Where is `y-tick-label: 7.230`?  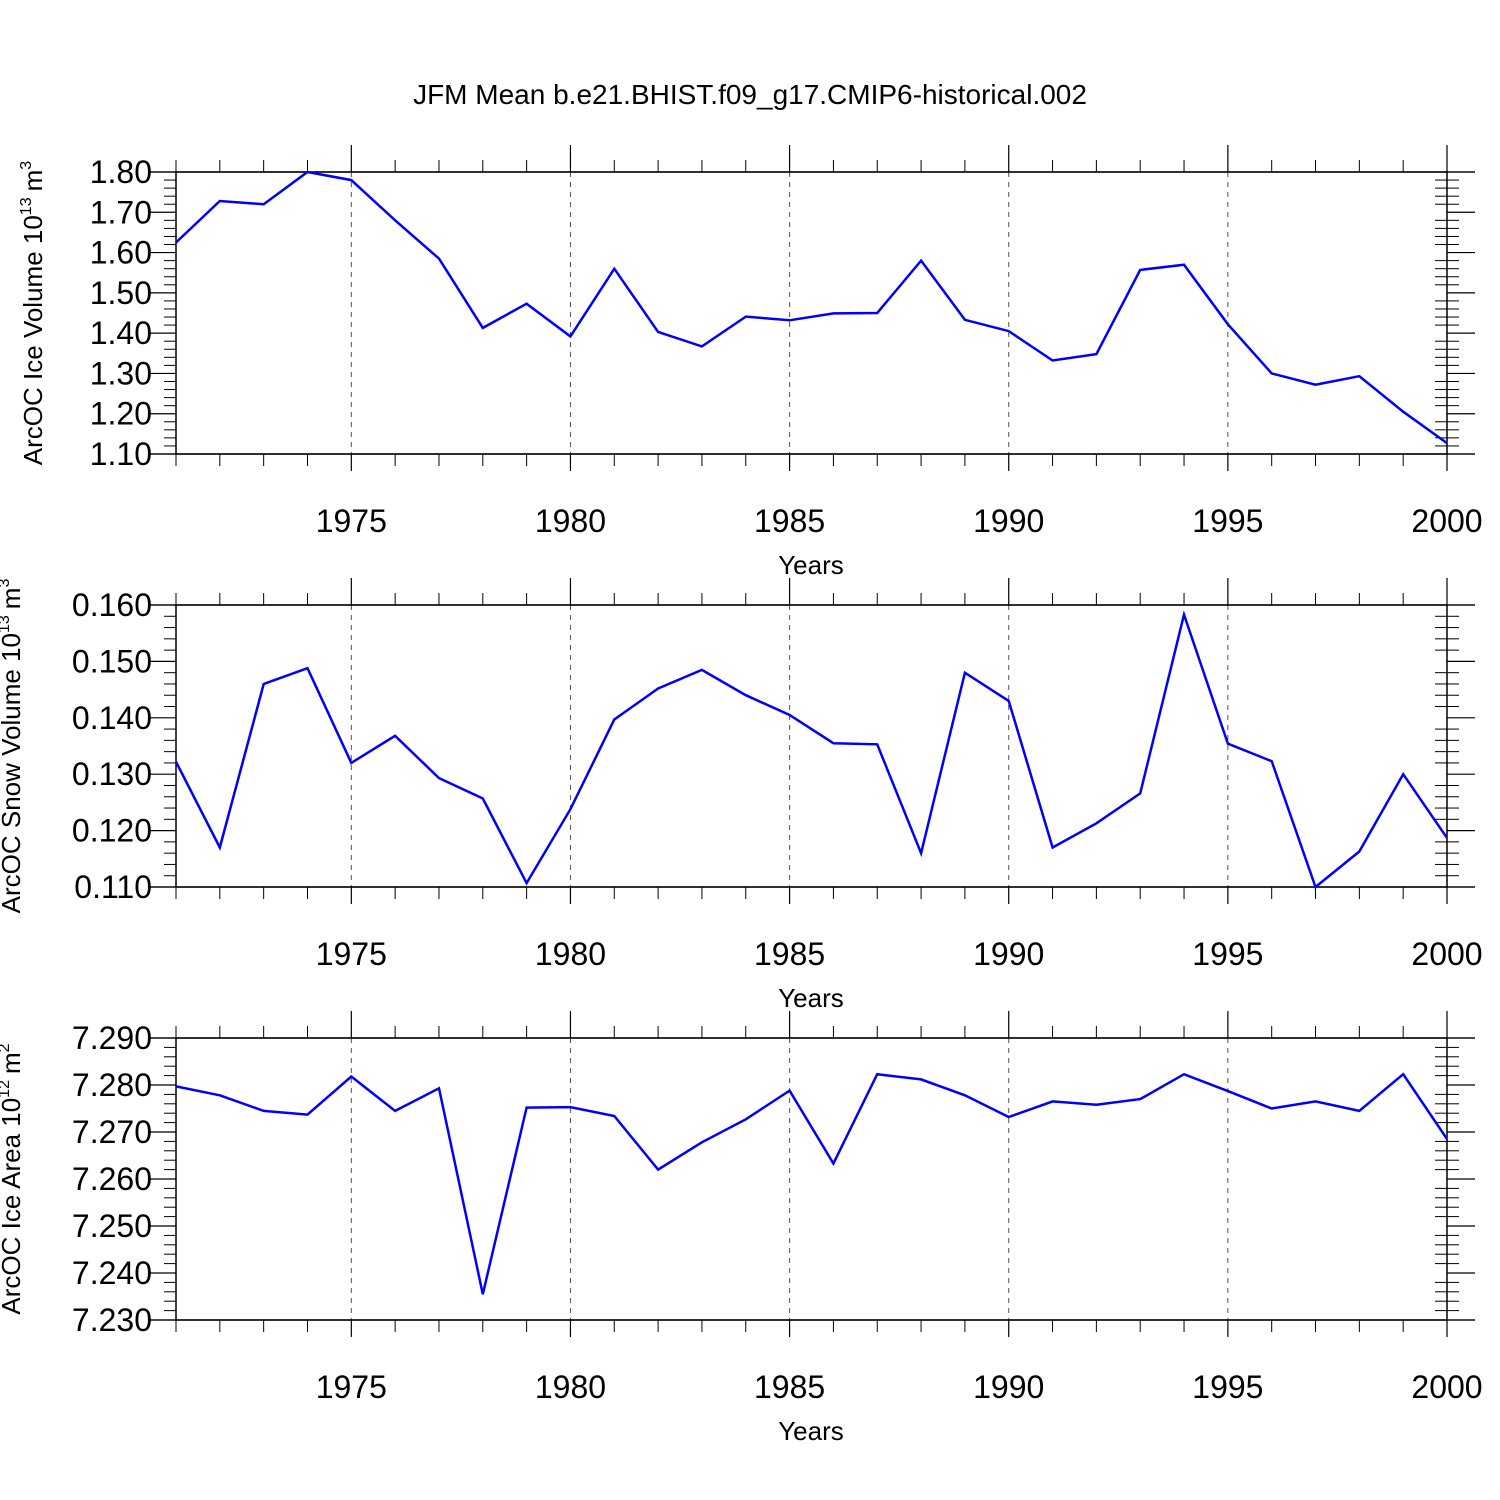
y-tick-label: 7.230 is located at coordinates (112, 1320).